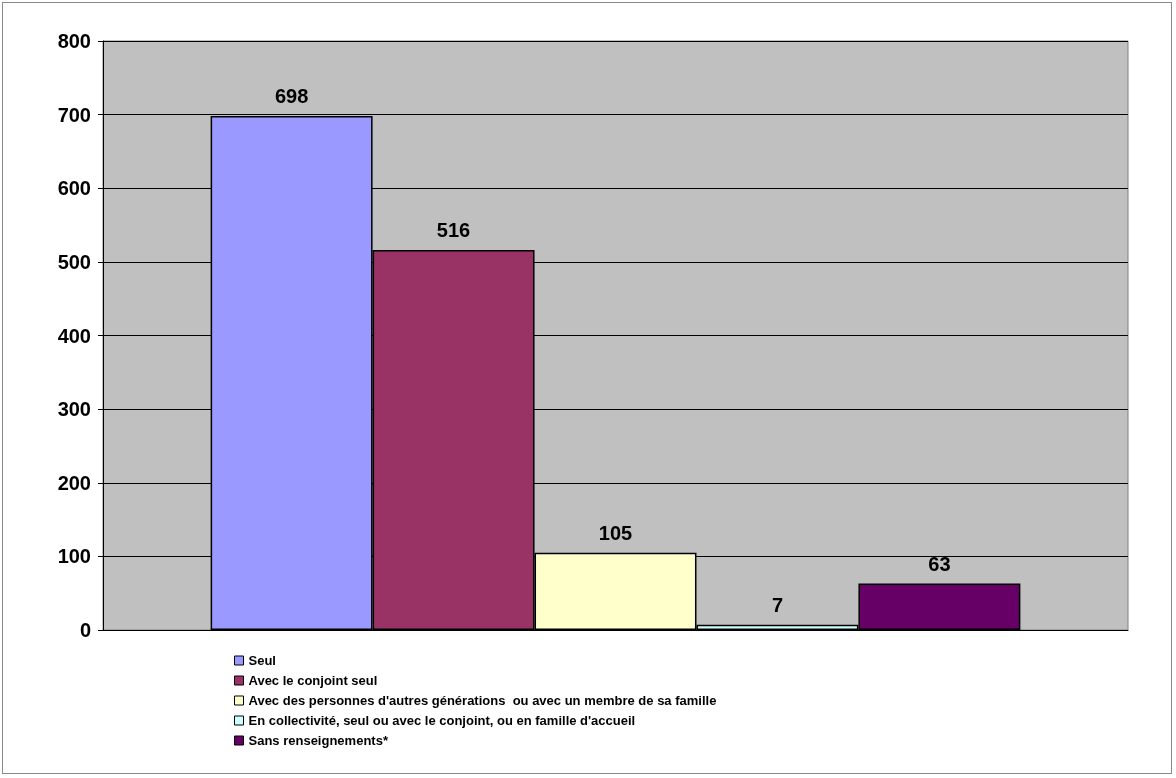  What do you see at coordinates (74, 261) in the screenshot?
I see `y-tick-label: 500` at bounding box center [74, 261].